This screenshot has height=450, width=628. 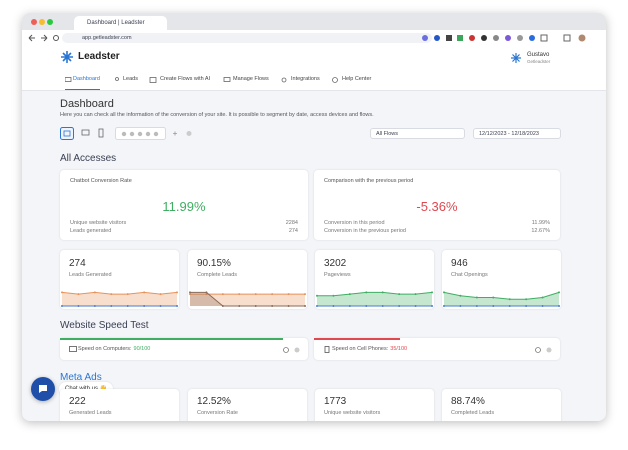 I want to click on row-value: 12.67%, so click(x=540, y=231).